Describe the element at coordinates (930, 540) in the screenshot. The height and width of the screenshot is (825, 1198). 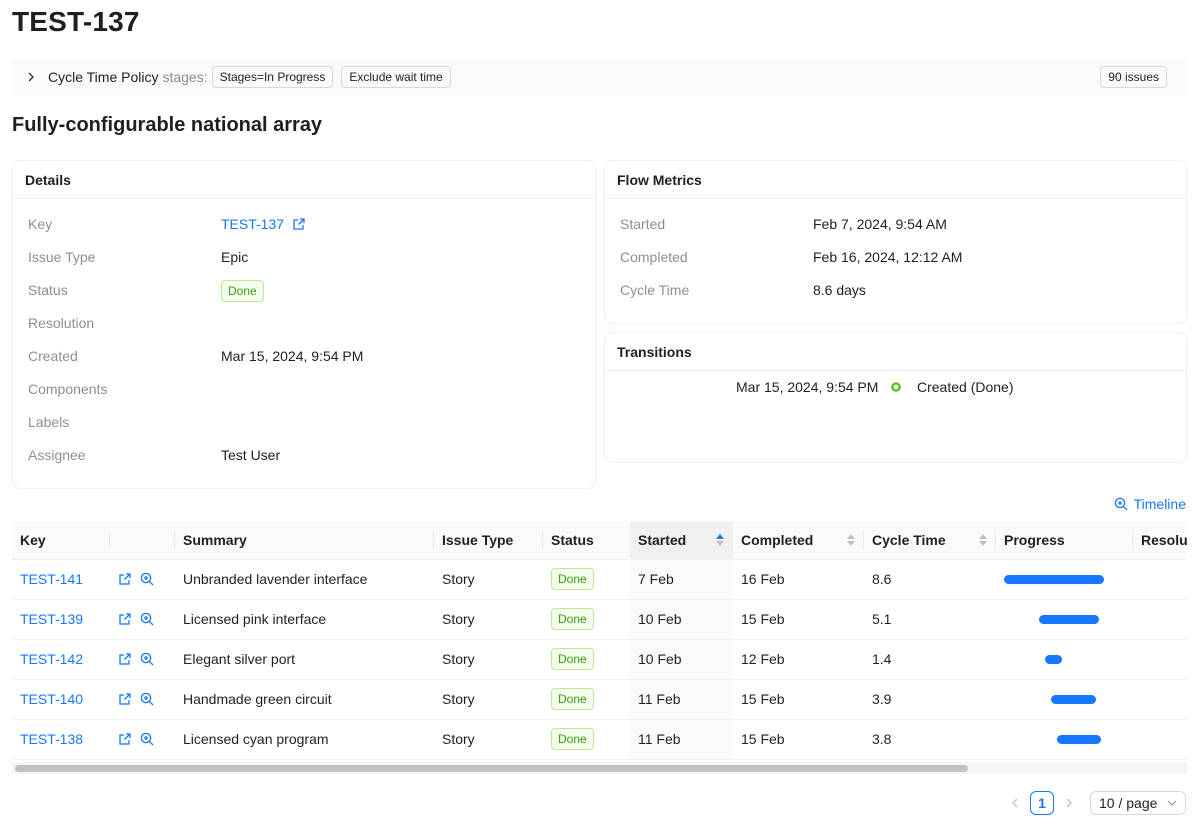
I see `column-header-cycle-time: Cycle Time` at that location.